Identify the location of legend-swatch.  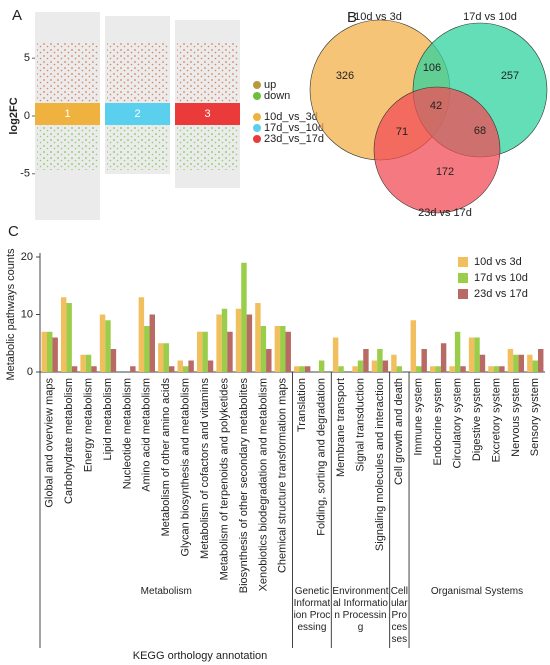
(463, 294).